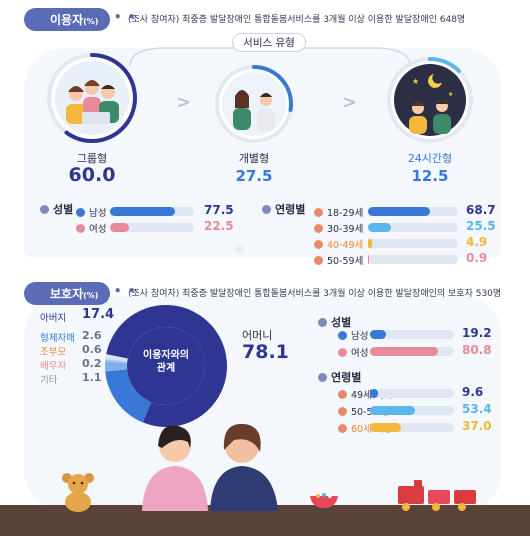  I want to click on relation-value-3: 0.2, so click(92, 363).